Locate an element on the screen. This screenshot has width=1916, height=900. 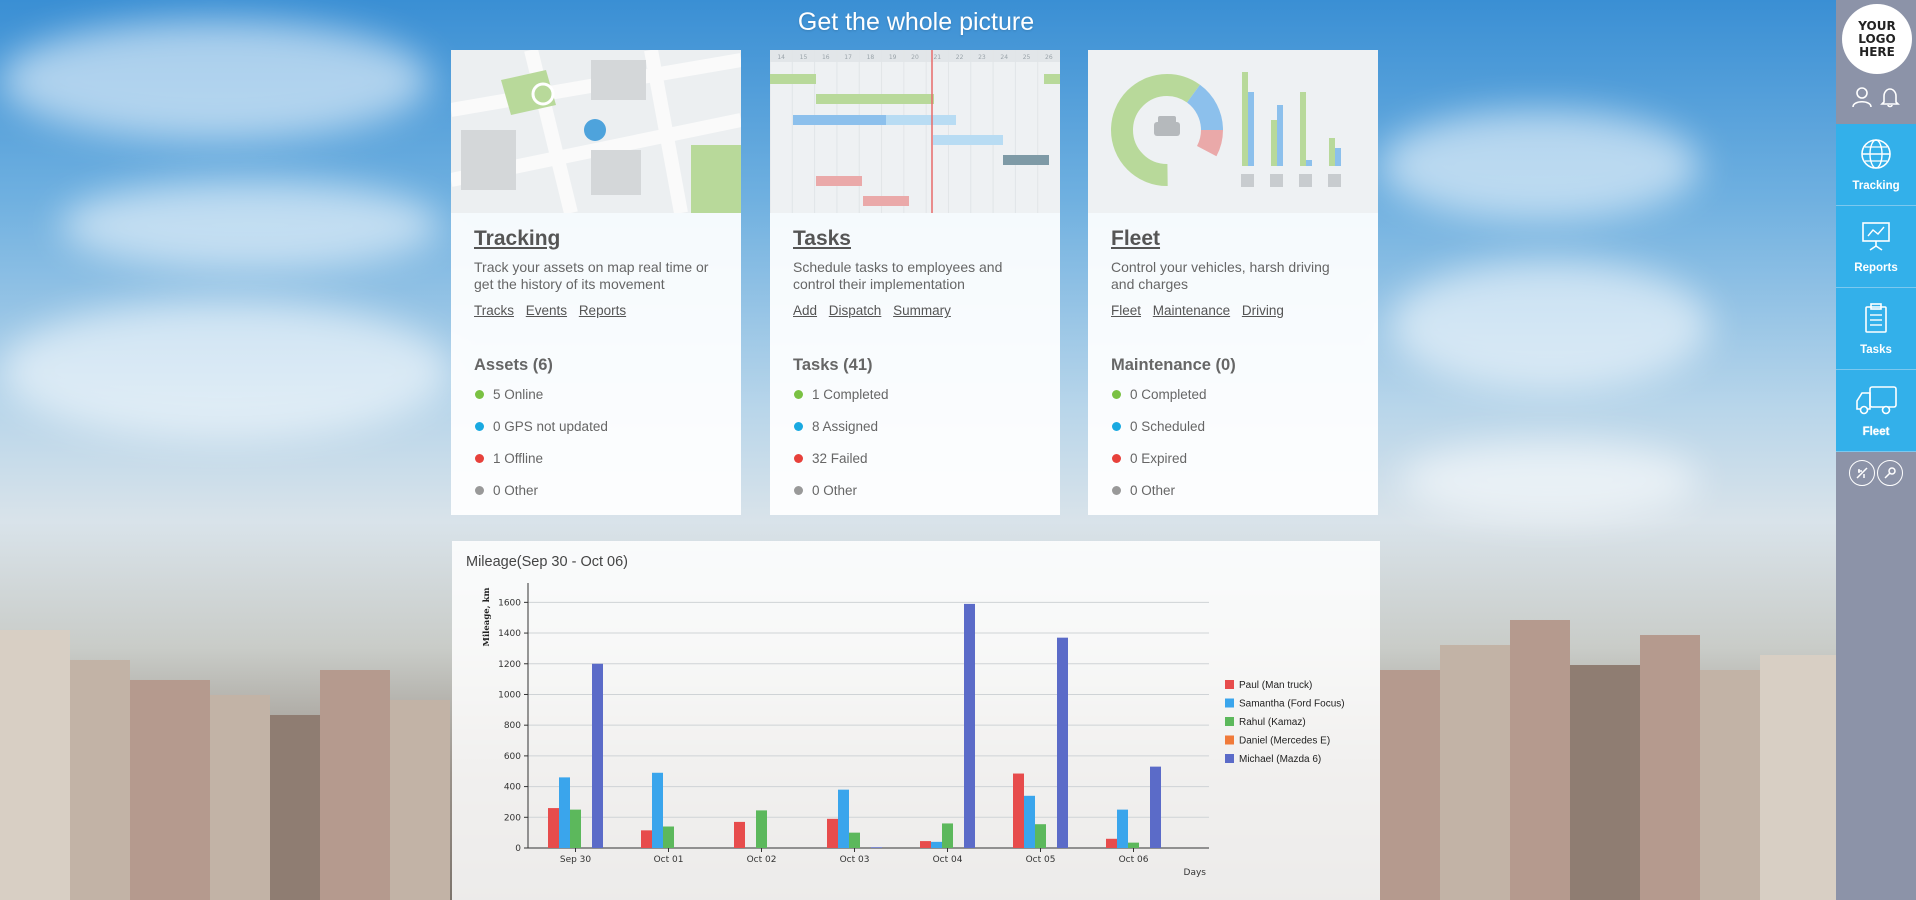
cloud is located at coordinates (215, 80).